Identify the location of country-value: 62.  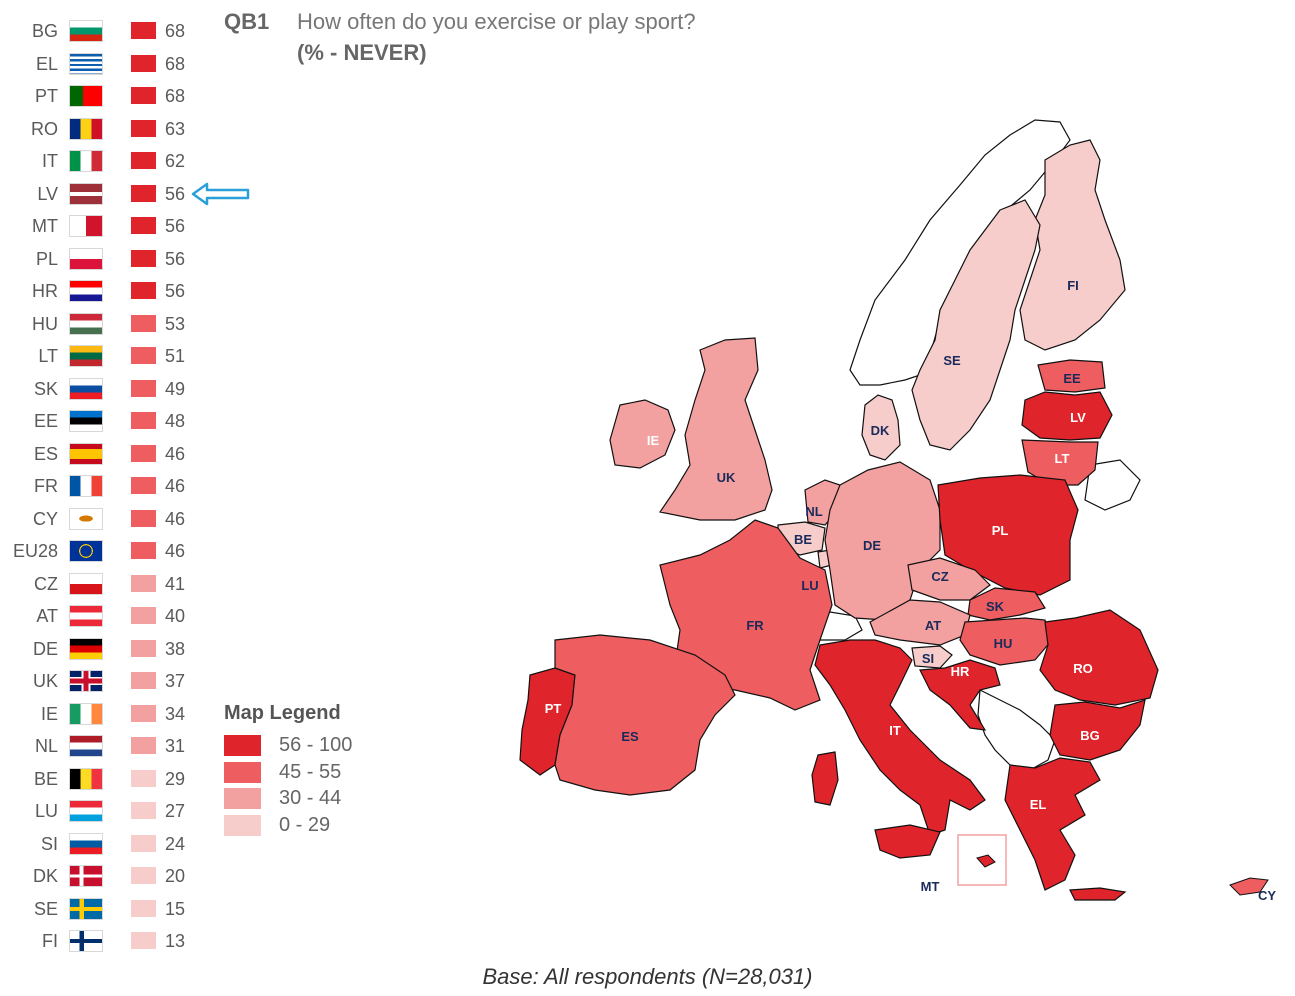
(175, 161).